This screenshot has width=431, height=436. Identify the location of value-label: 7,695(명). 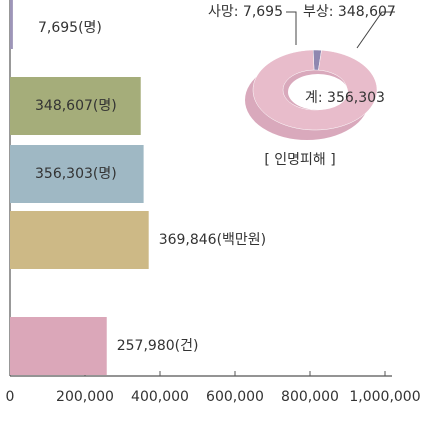
(70, 28).